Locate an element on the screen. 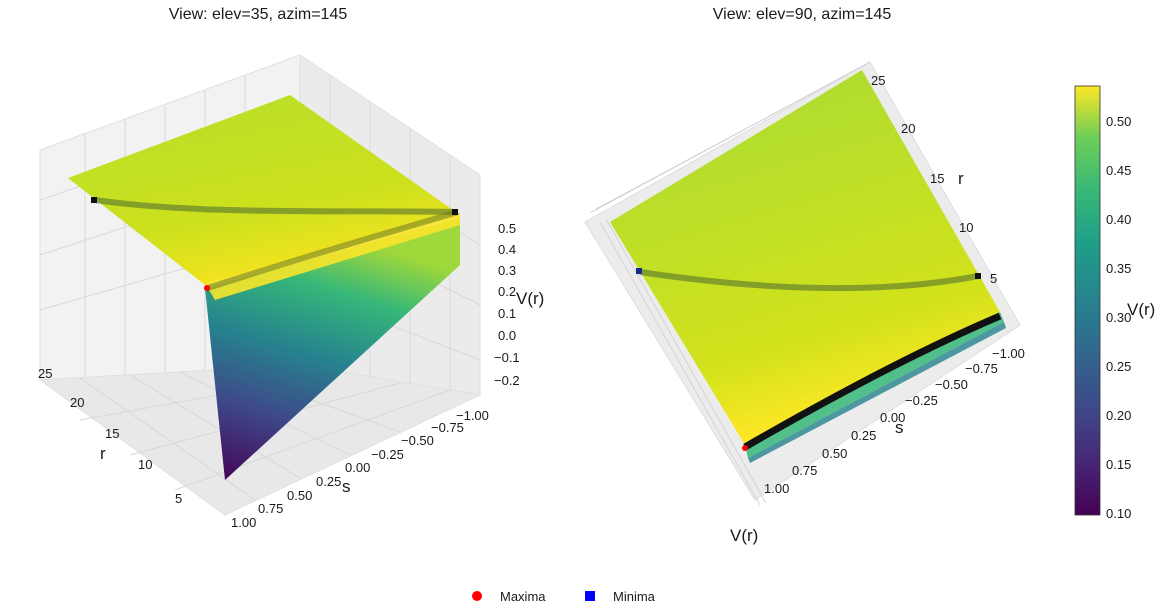 The height and width of the screenshot is (615, 1163). left-z-tick: 0.5 is located at coordinates (507, 228).